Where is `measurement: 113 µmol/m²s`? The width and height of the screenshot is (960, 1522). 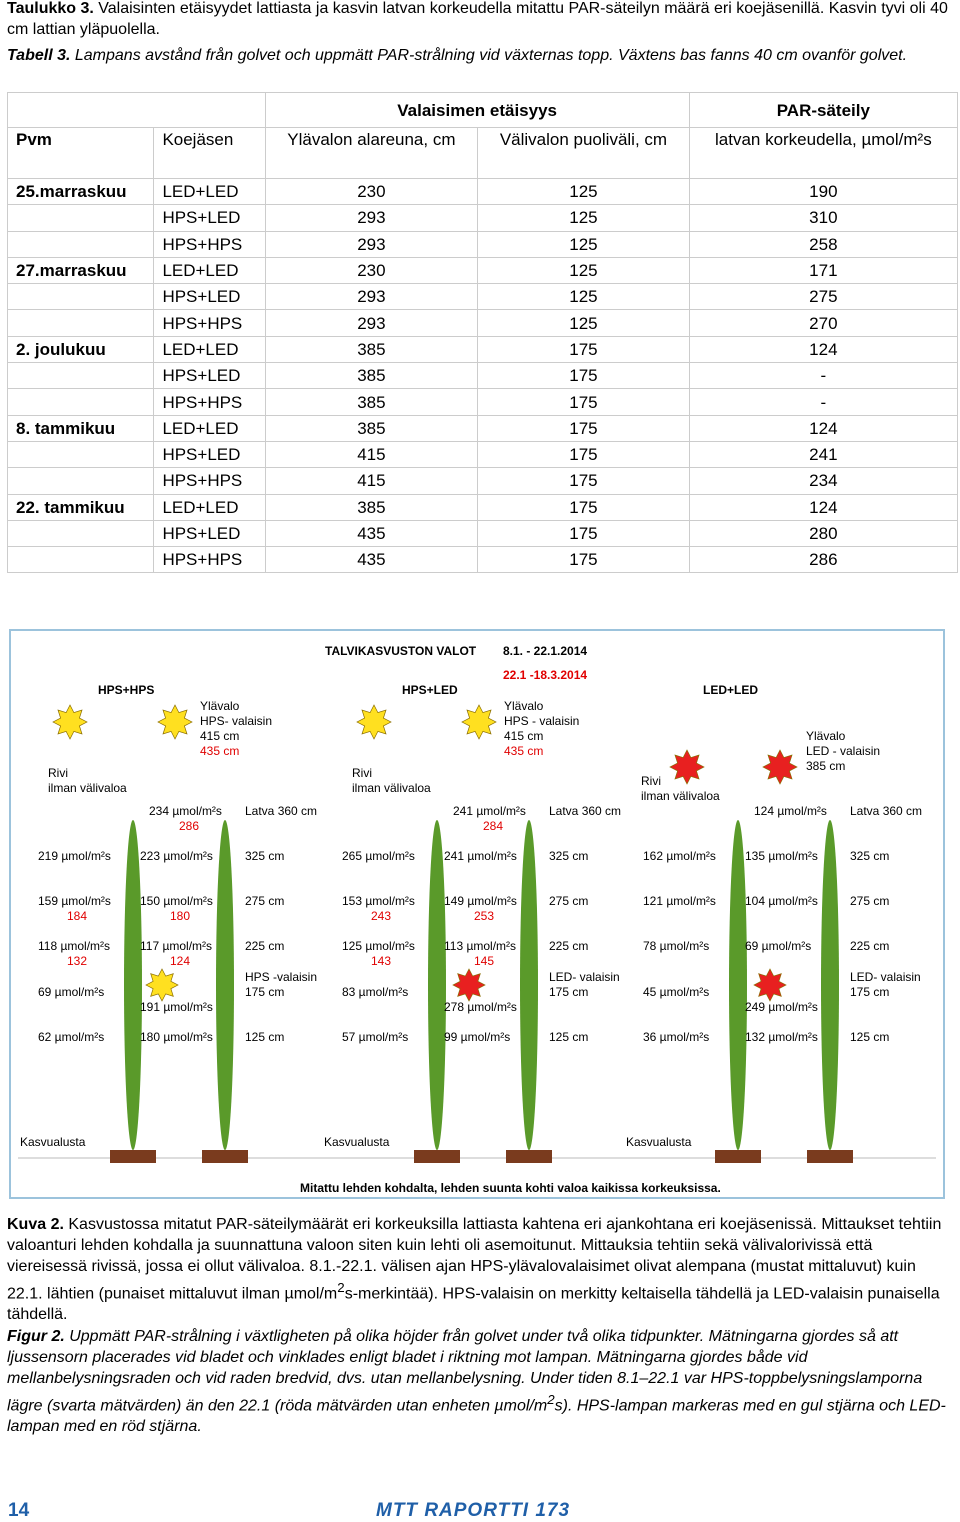 measurement: 113 µmol/m²s is located at coordinates (480, 946).